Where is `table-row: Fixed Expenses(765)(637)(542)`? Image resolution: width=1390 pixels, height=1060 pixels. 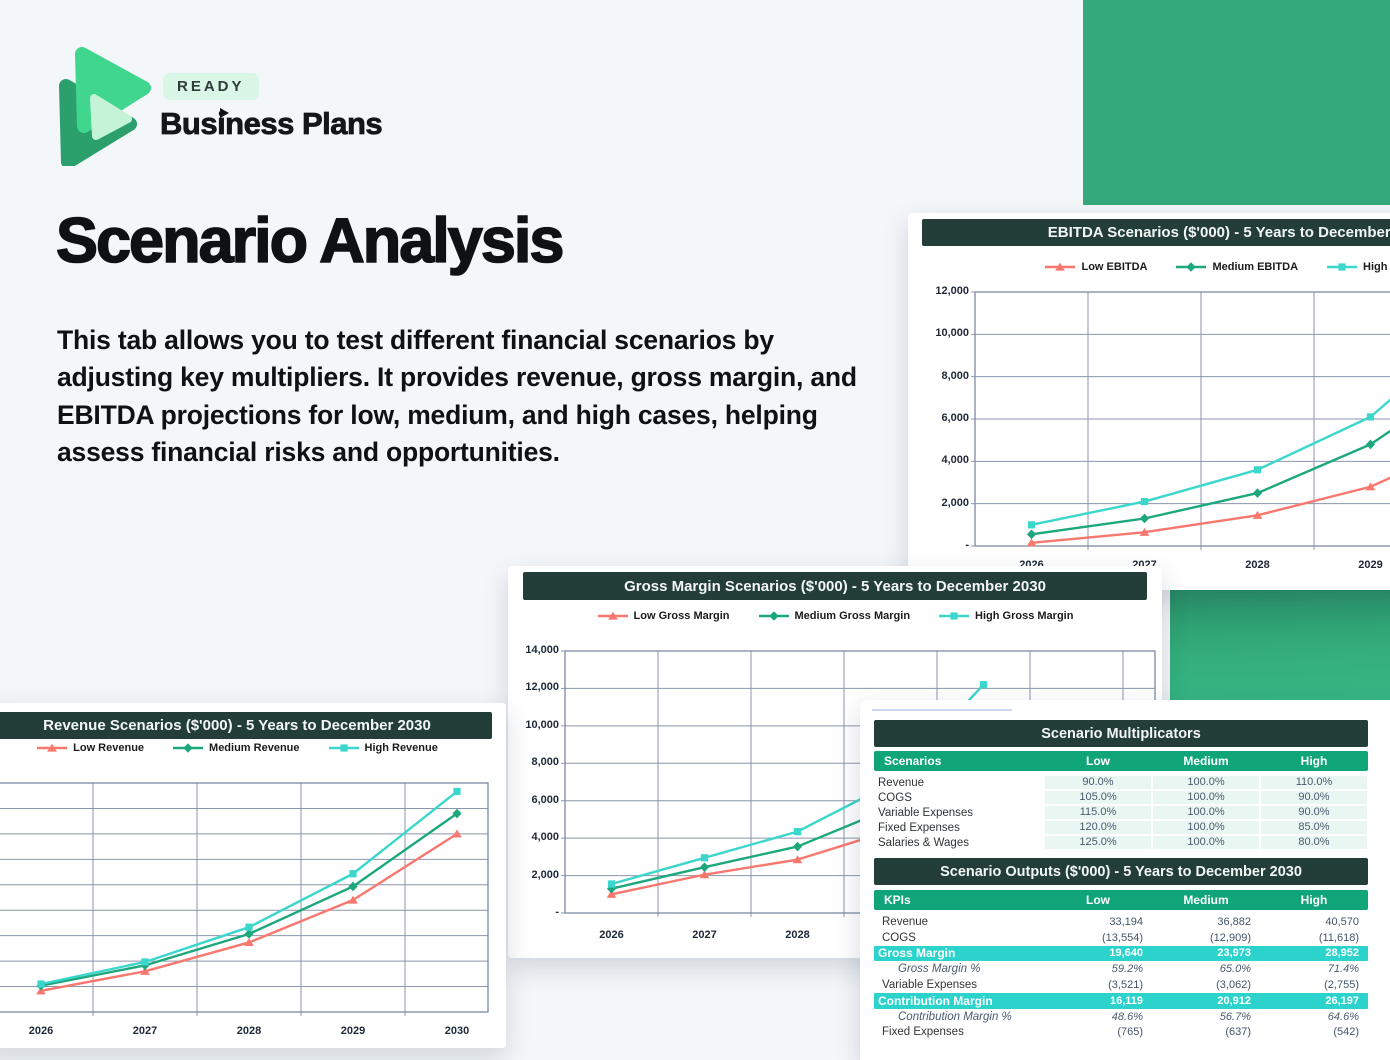 table-row: Fixed Expenses(765)(637)(542) is located at coordinates (1121, 1033).